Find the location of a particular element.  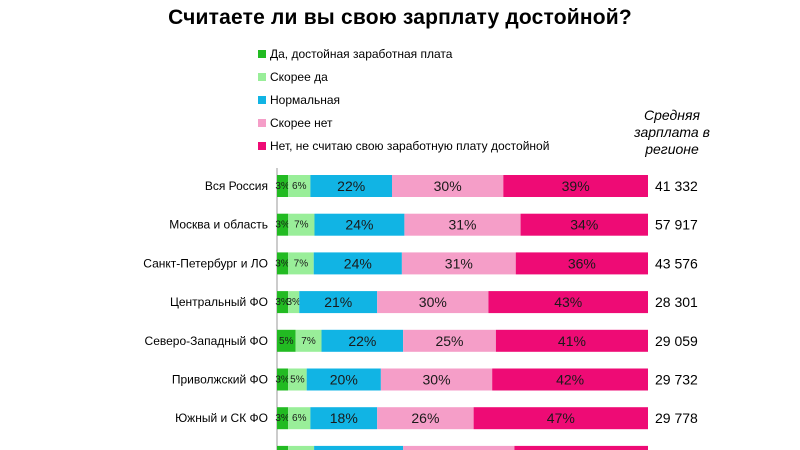

data-label: 43% is located at coordinates (568, 302).